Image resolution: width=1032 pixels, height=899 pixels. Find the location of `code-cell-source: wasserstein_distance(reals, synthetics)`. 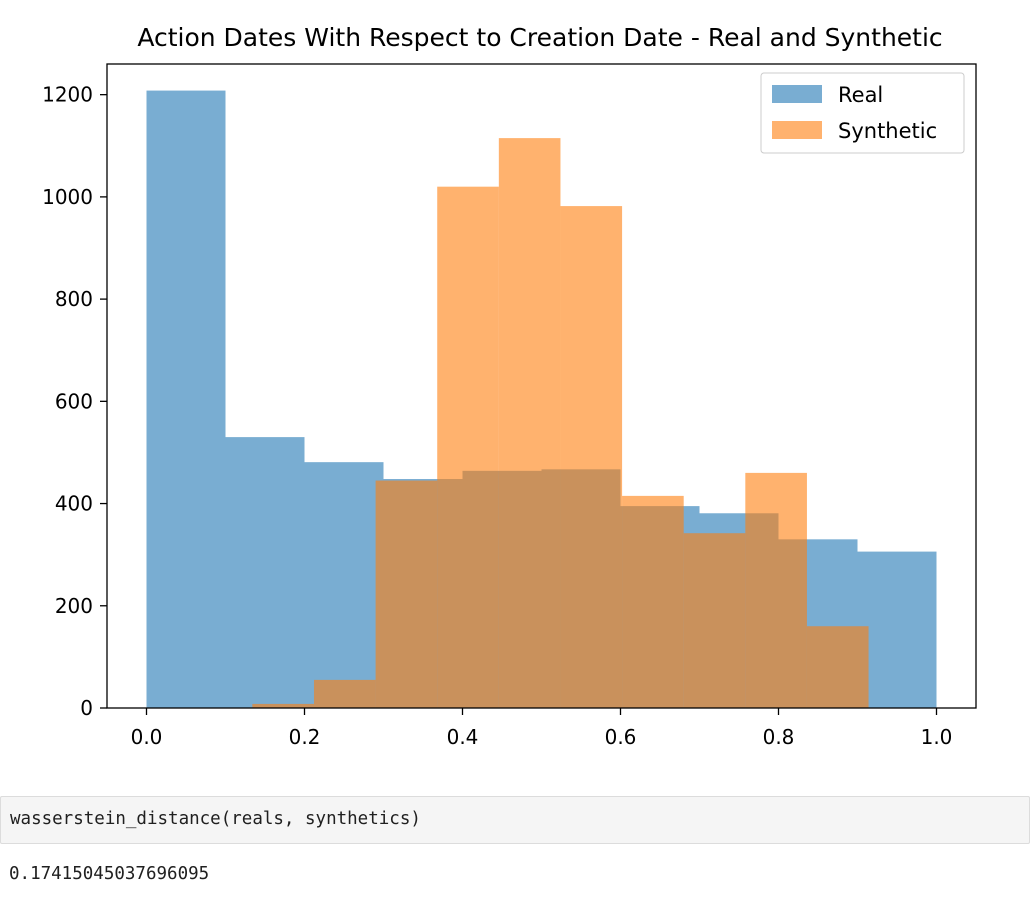

code-cell-source: wasserstein_distance(reals, synthetics) is located at coordinates (215, 819).